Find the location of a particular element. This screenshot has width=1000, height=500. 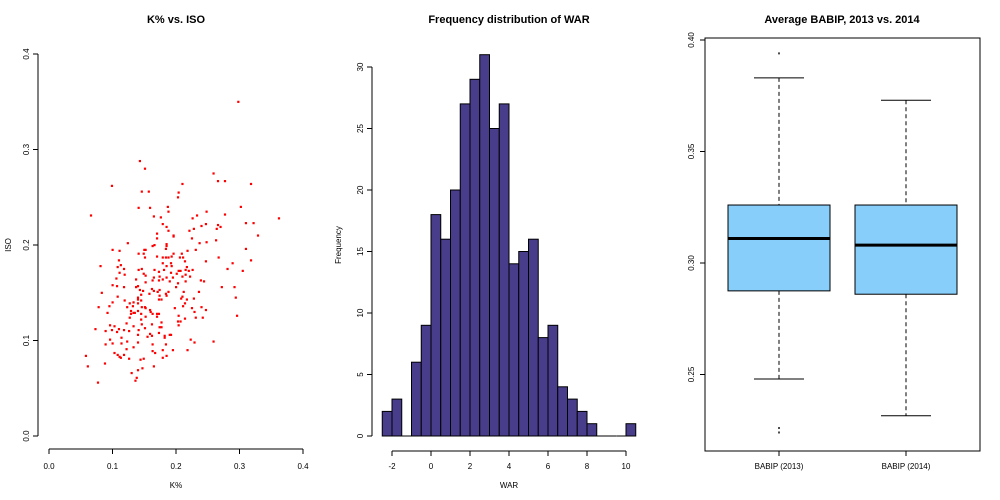

y-tick-label: 0.2 is located at coordinates (26, 245).